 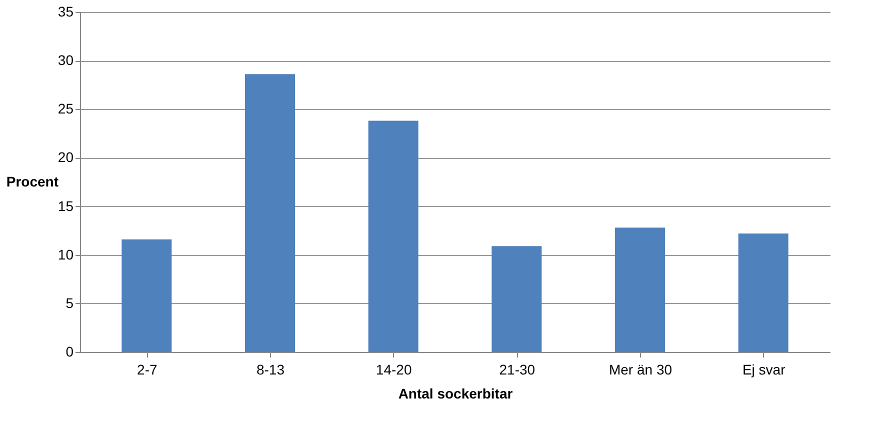 What do you see at coordinates (66, 108) in the screenshot?
I see `y-tick-label: 25` at bounding box center [66, 108].